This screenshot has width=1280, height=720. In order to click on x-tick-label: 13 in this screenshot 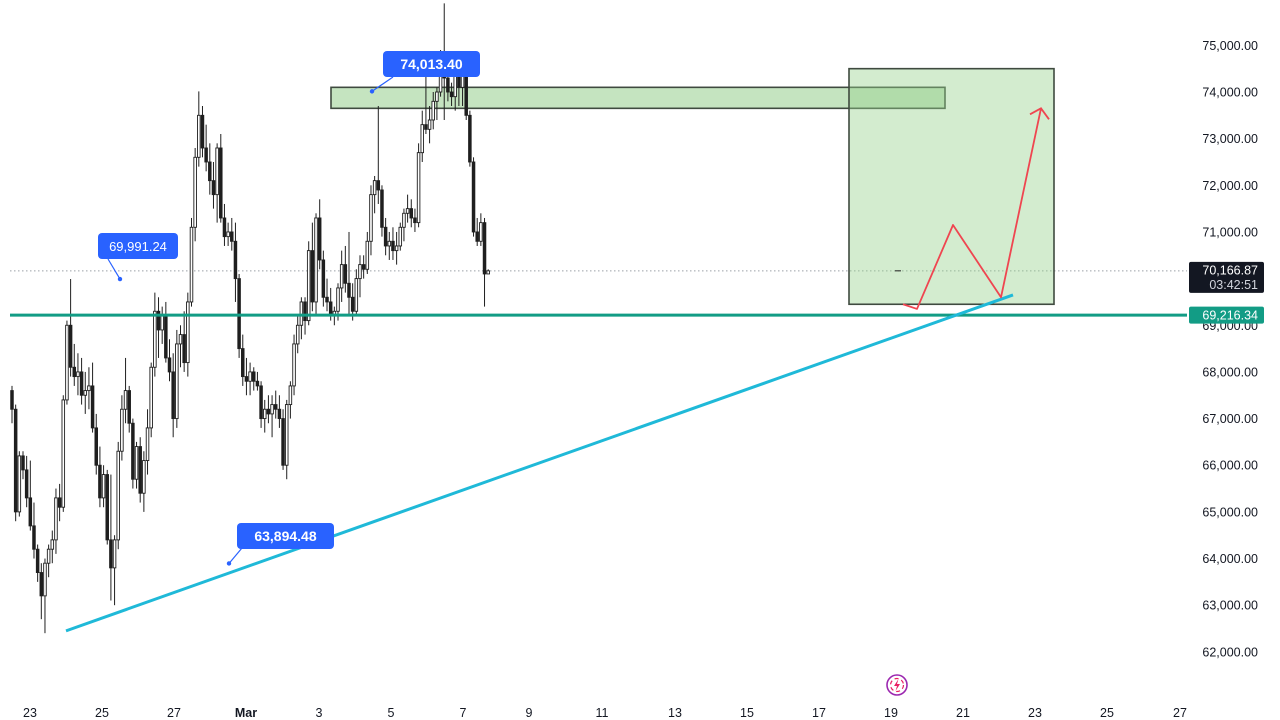, I will do `click(675, 713)`.